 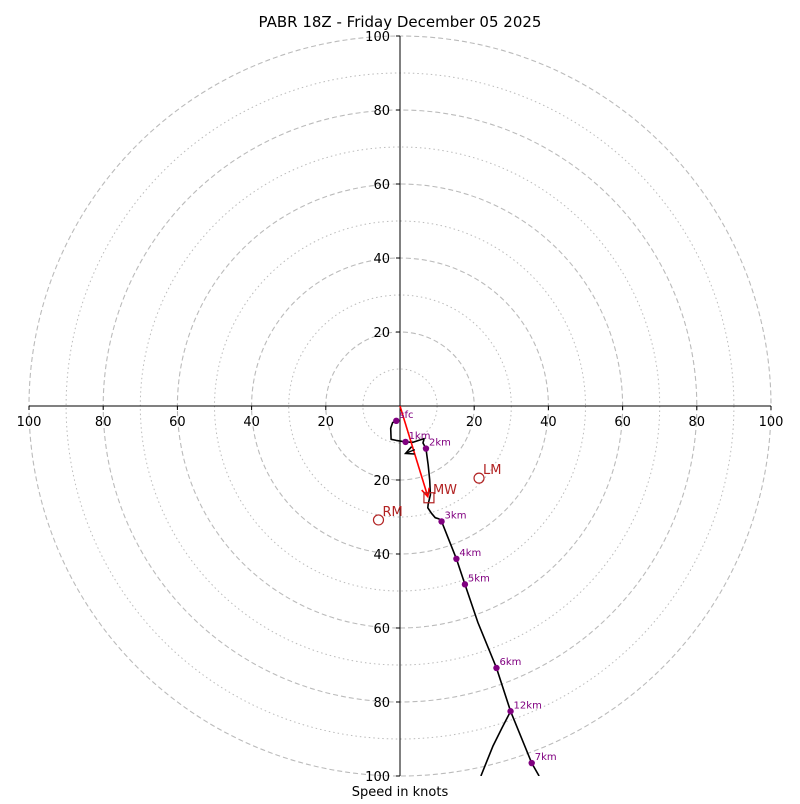 I want to click on plot-area, so click(x=464, y=590).